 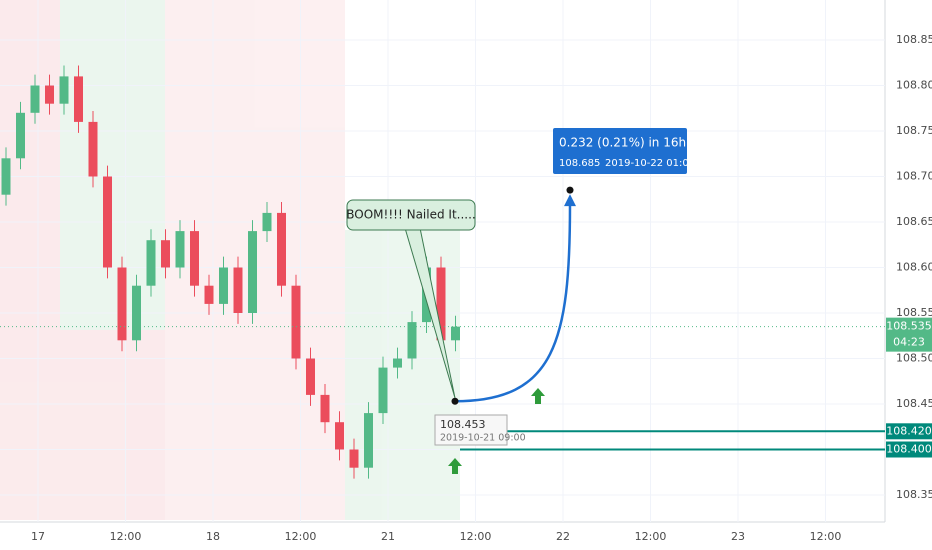 I want to click on measure-summary: 0.232 (0.21%) in 16h, so click(x=622, y=143).